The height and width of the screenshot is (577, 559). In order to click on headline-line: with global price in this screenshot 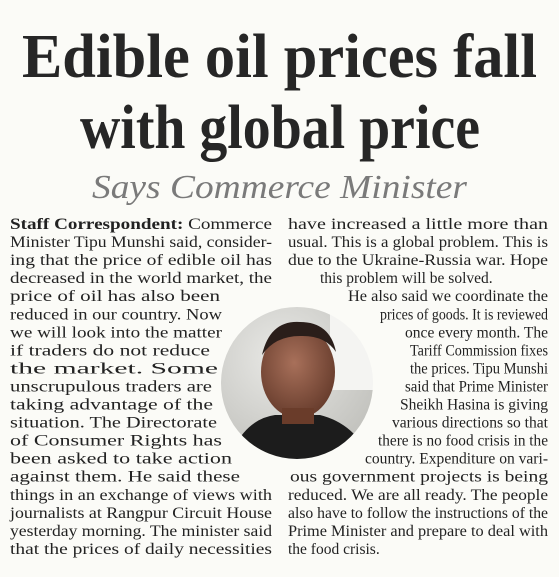, I will do `click(280, 128)`.